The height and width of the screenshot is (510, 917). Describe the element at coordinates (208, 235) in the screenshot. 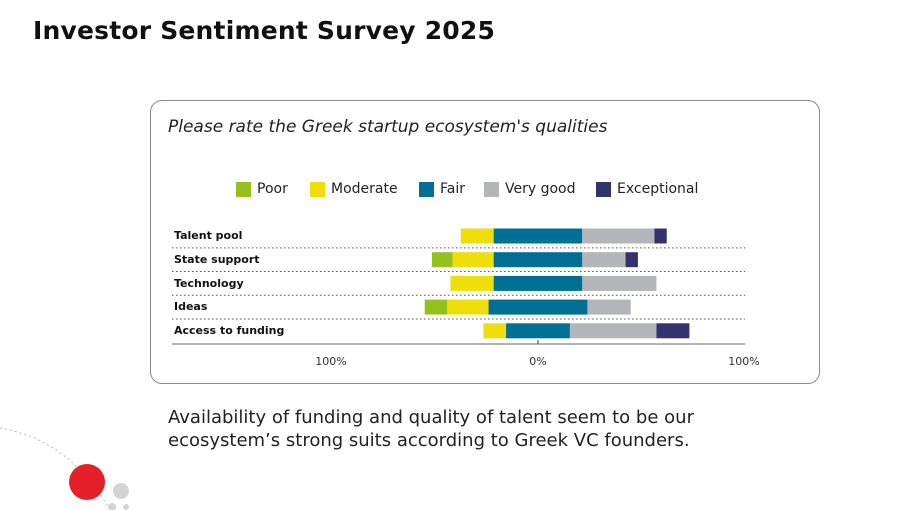

I see `category-label: Talent pool` at that location.